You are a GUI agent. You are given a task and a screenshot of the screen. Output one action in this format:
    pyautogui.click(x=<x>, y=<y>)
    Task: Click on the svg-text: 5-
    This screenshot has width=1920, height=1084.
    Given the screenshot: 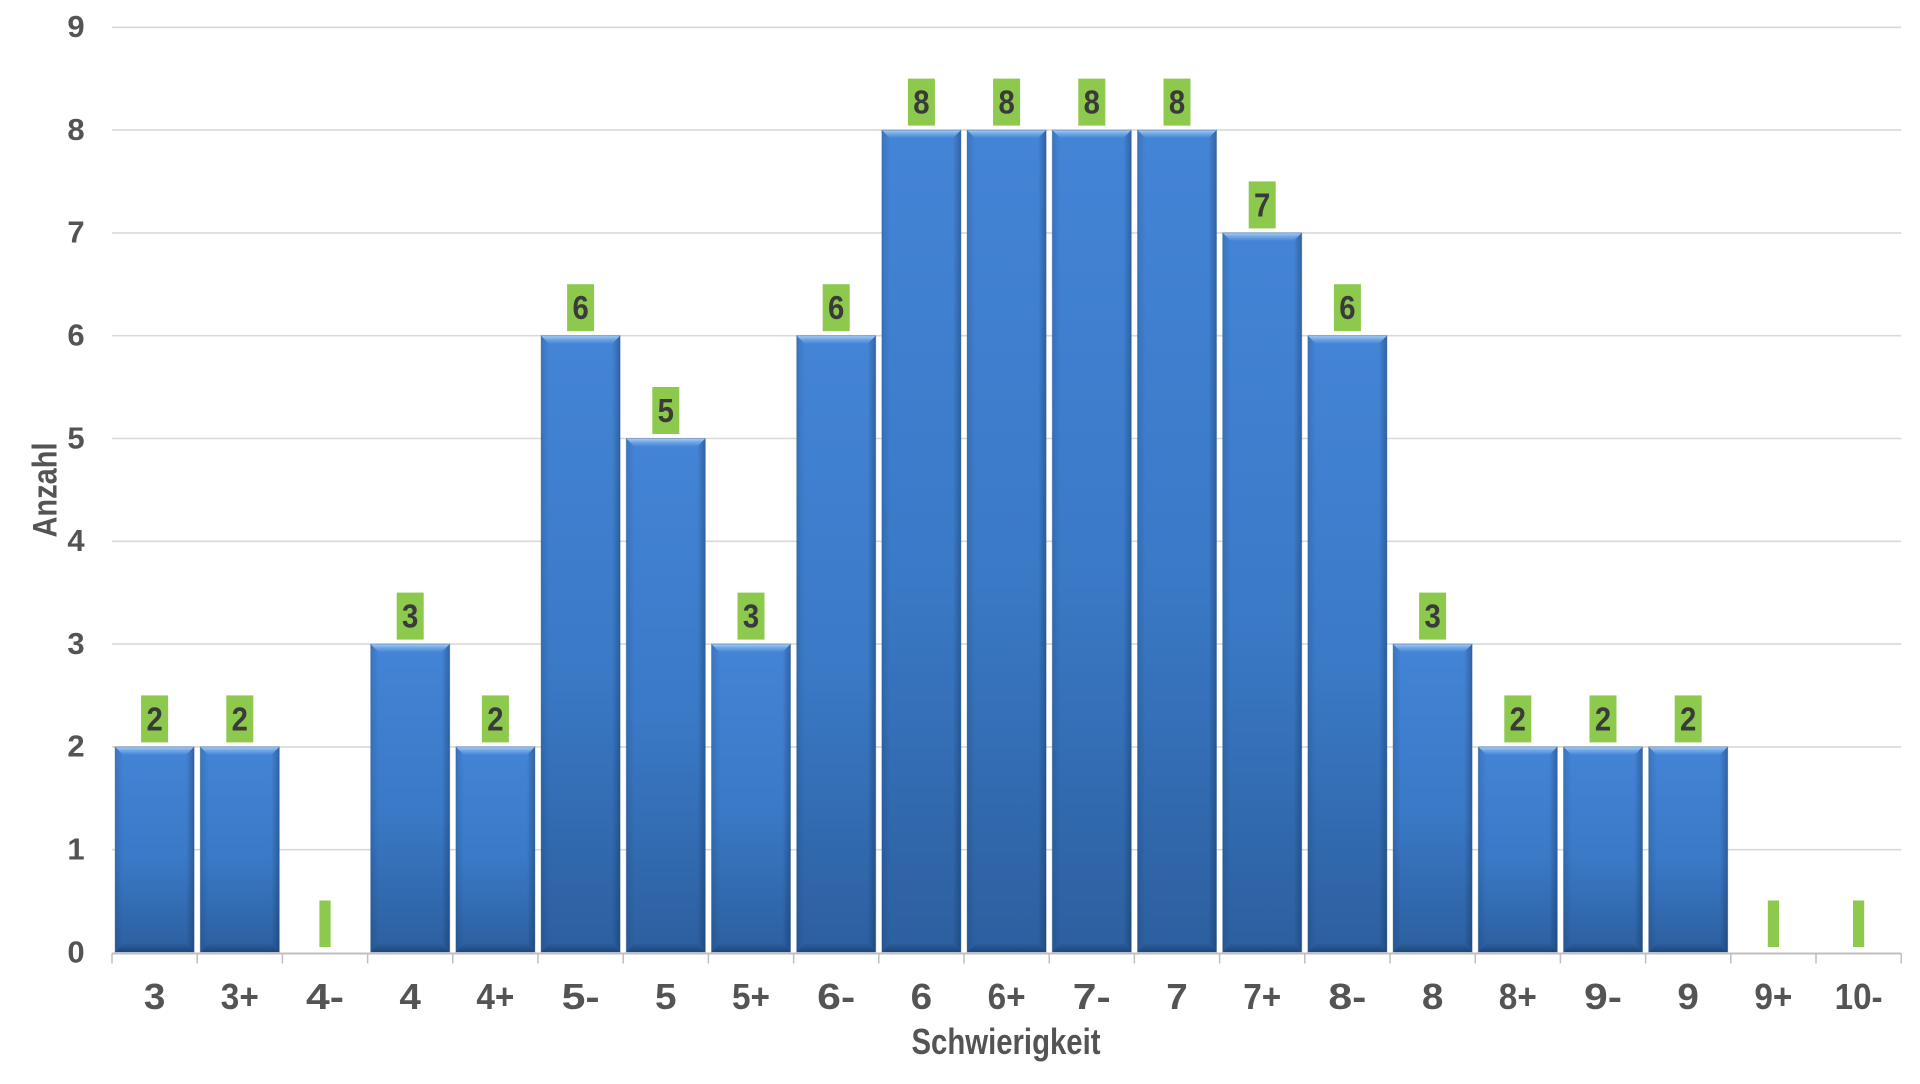 What is the action you would take?
    pyautogui.click(x=581, y=996)
    